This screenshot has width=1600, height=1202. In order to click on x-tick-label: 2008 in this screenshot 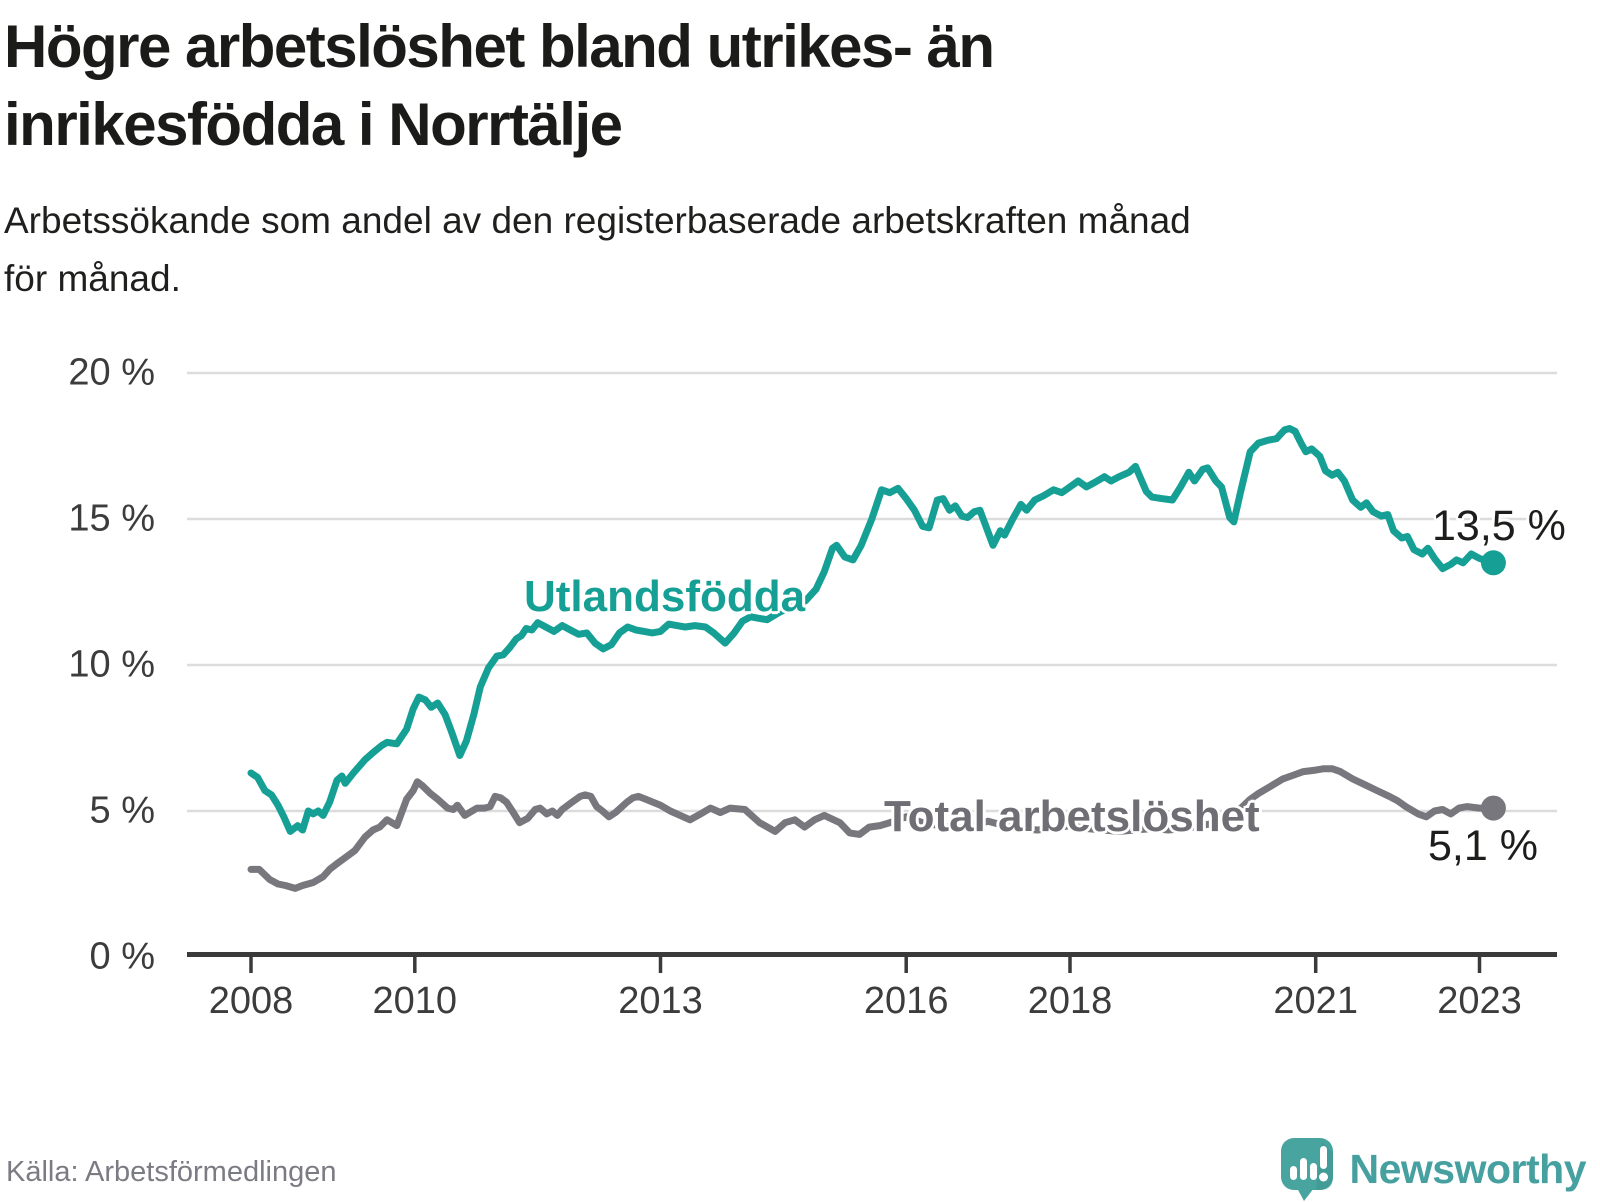, I will do `click(251, 1001)`.